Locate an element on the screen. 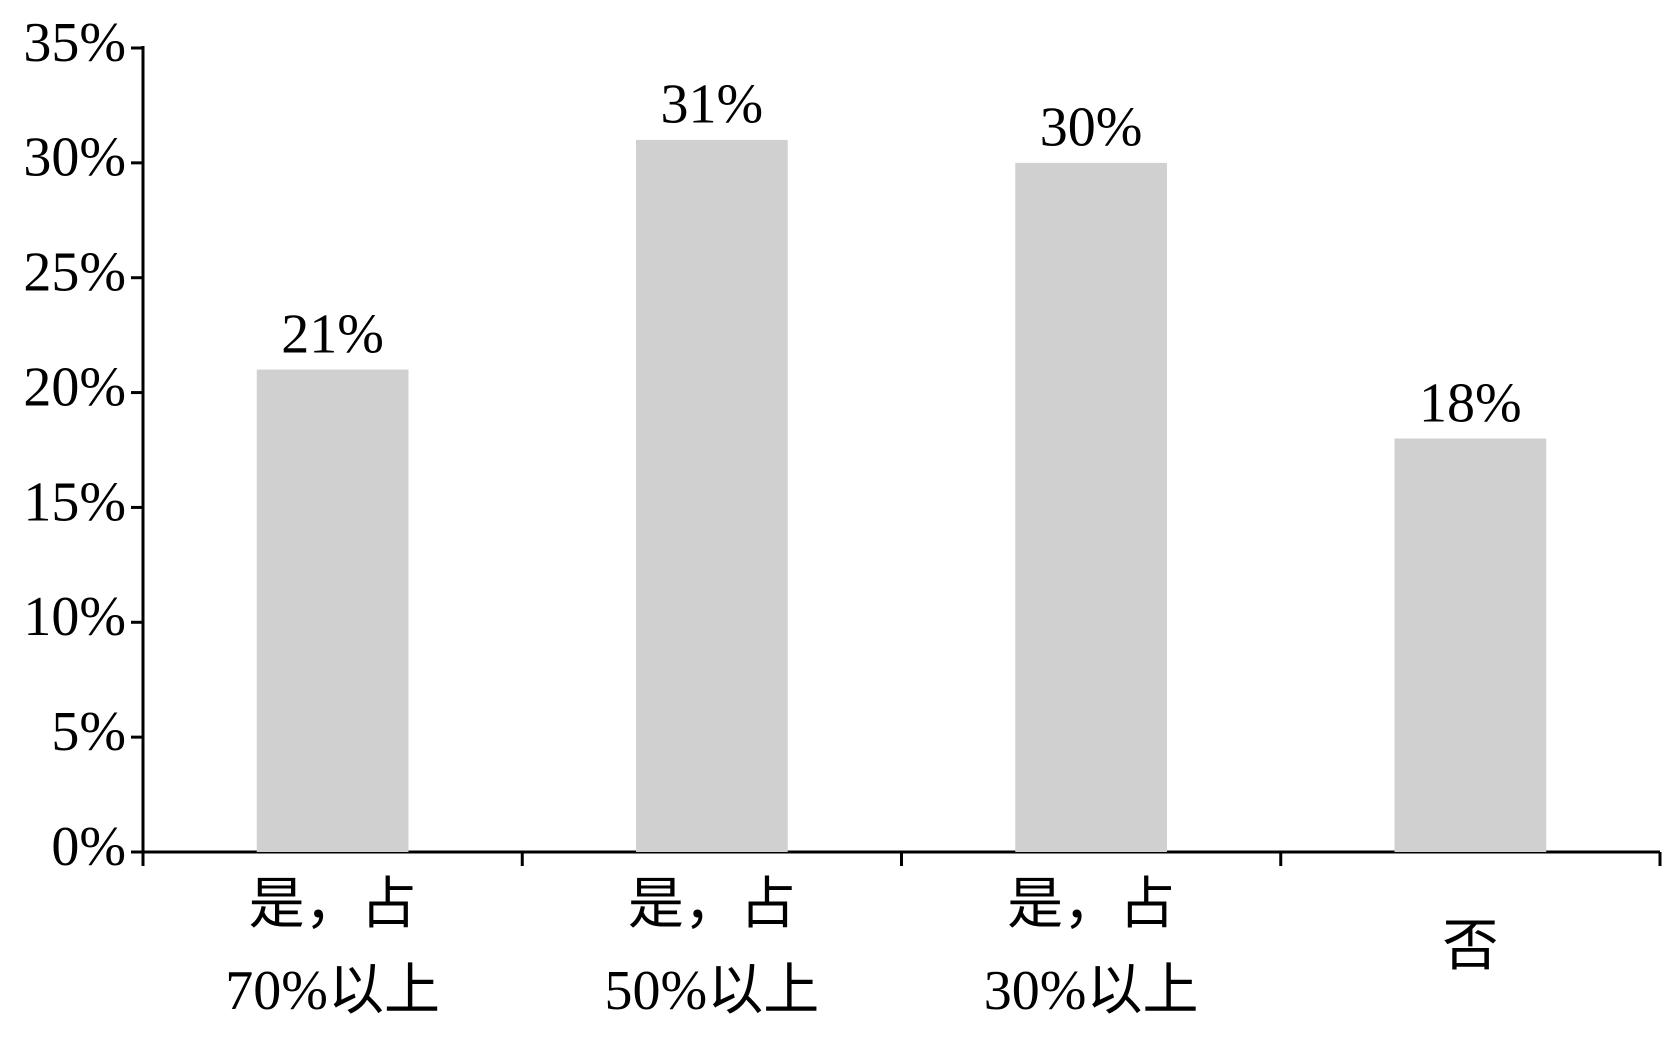  value-label: 30% is located at coordinates (1091, 128).